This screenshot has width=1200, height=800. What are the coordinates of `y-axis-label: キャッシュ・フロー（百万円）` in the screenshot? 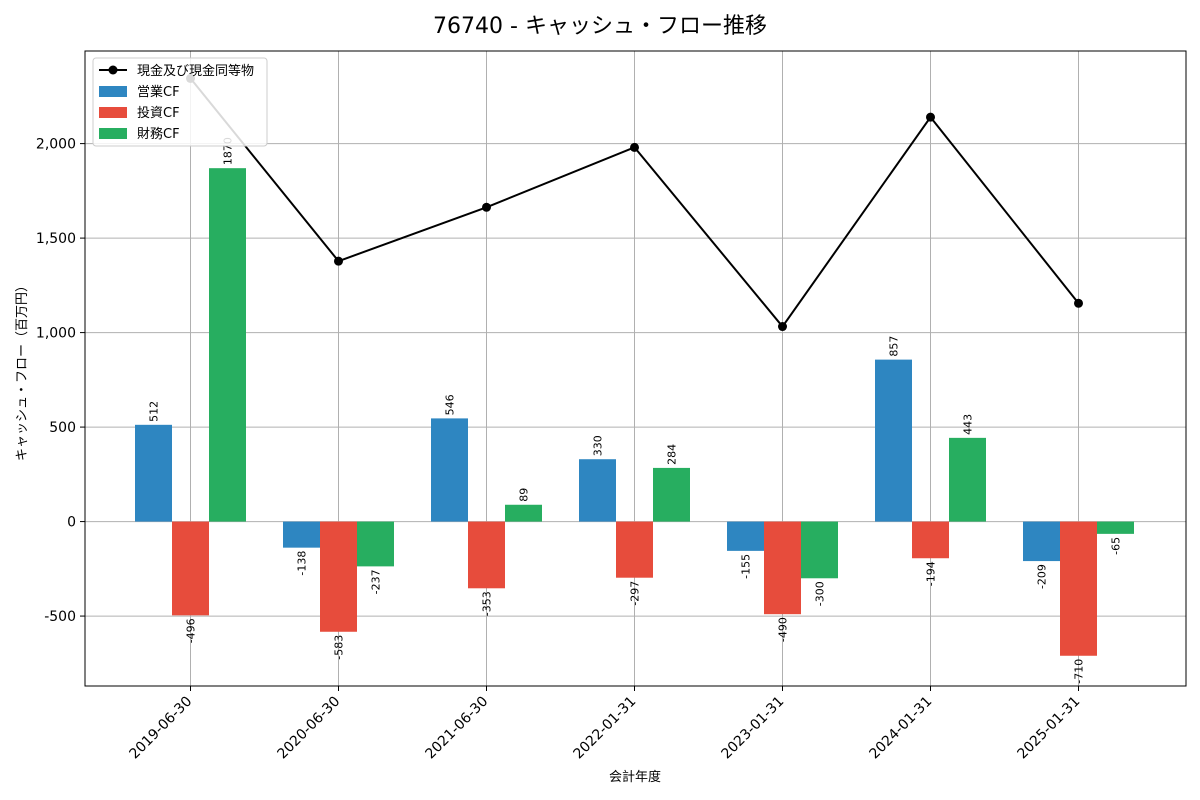 It's located at (22, 370).